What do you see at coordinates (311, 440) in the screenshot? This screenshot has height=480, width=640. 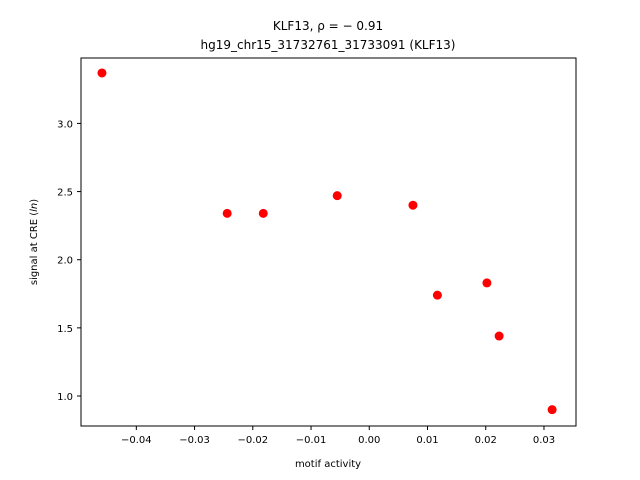 I see `x-tick-label: −0.01` at bounding box center [311, 440].